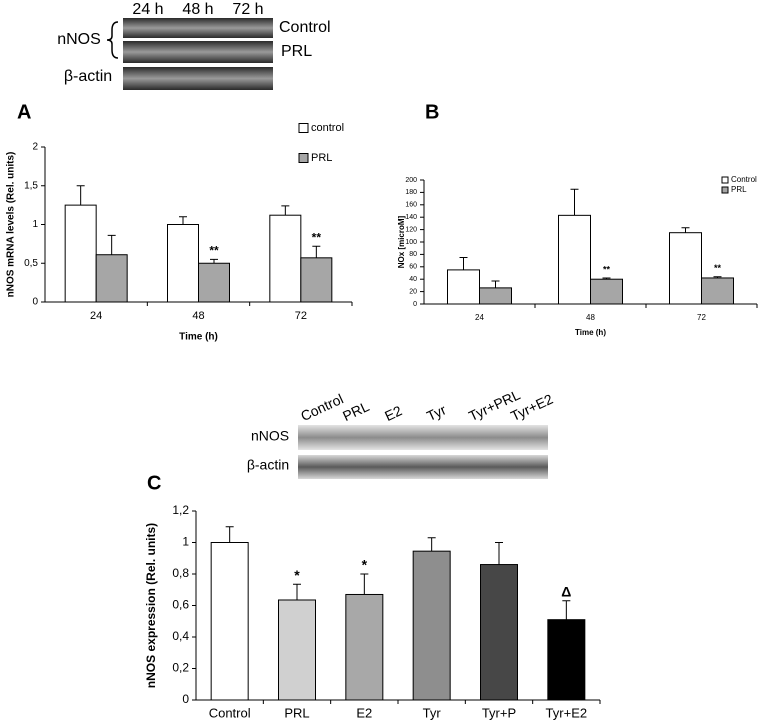  Describe the element at coordinates (296, 712) in the screenshot. I see `x-tick-label: PRL` at that location.